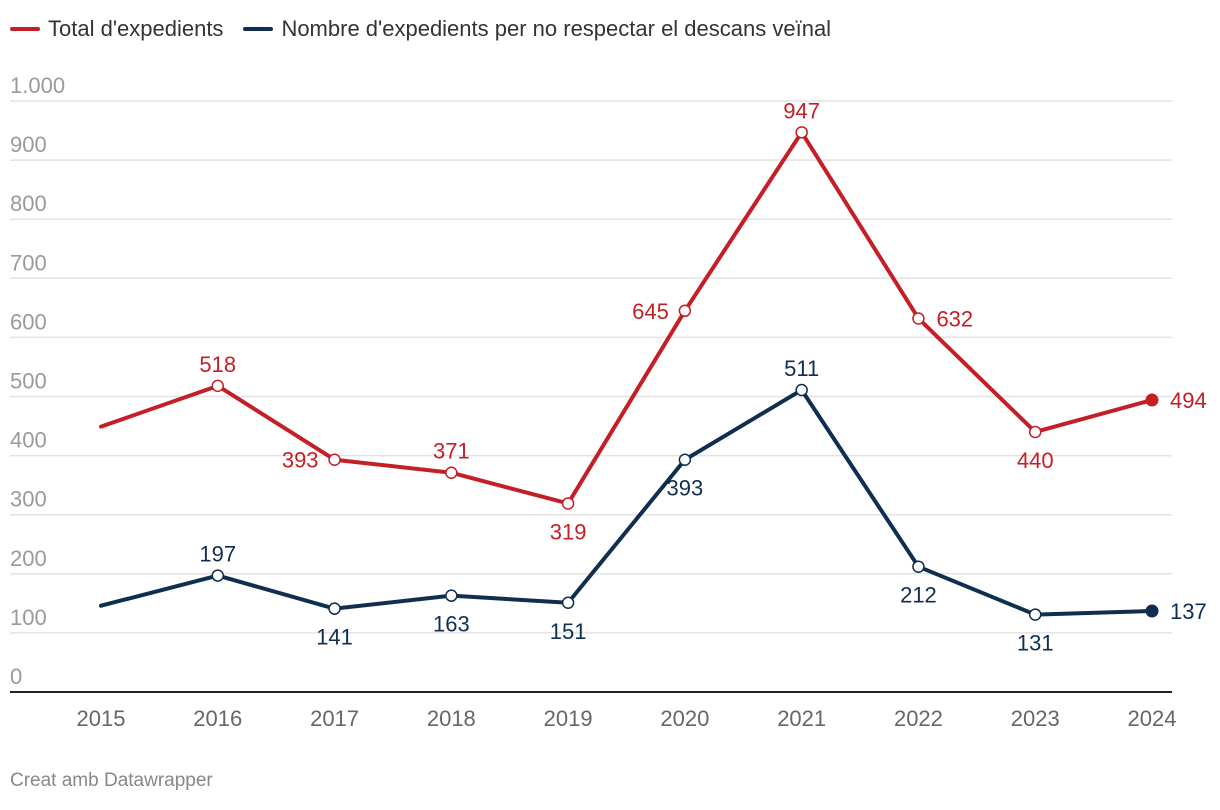 The height and width of the screenshot is (810, 1220). What do you see at coordinates (28, 499) in the screenshot?
I see `y-tick-label-300: 300` at bounding box center [28, 499].